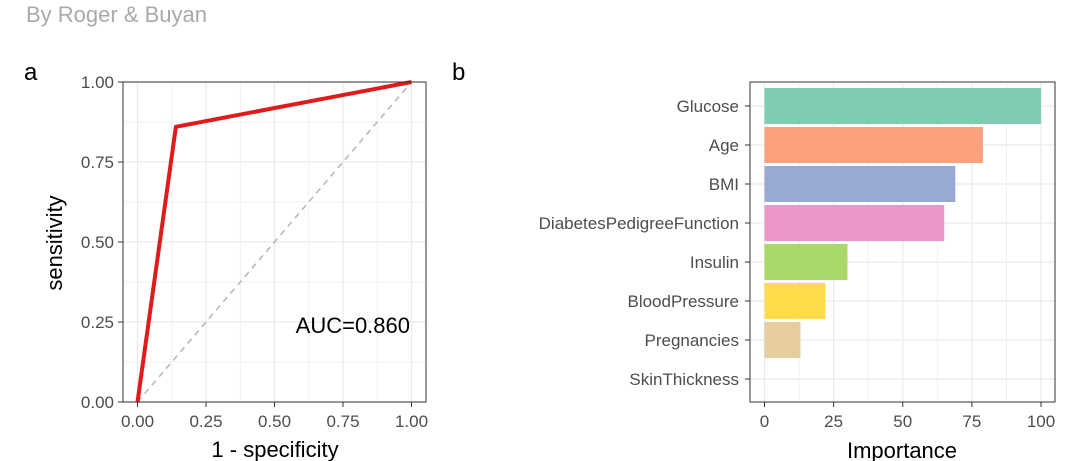 This screenshot has width=1080, height=461. I want to click on roc-y-tick-label: 0.50, so click(97, 242).